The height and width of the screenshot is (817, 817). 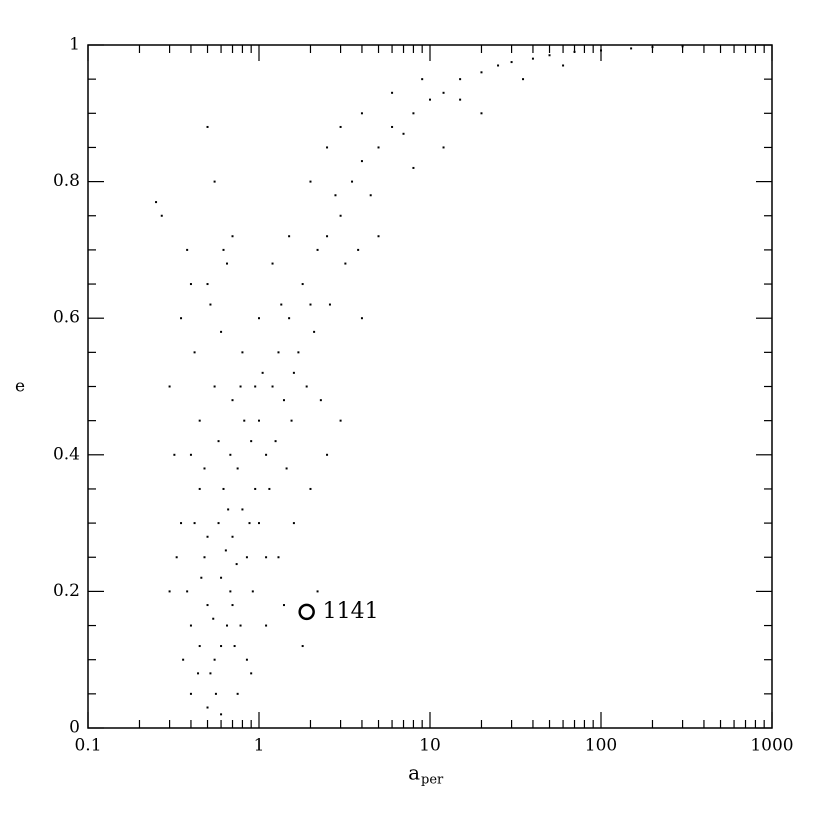 What do you see at coordinates (74, 45) in the screenshot?
I see `y-tick-label: 1` at bounding box center [74, 45].